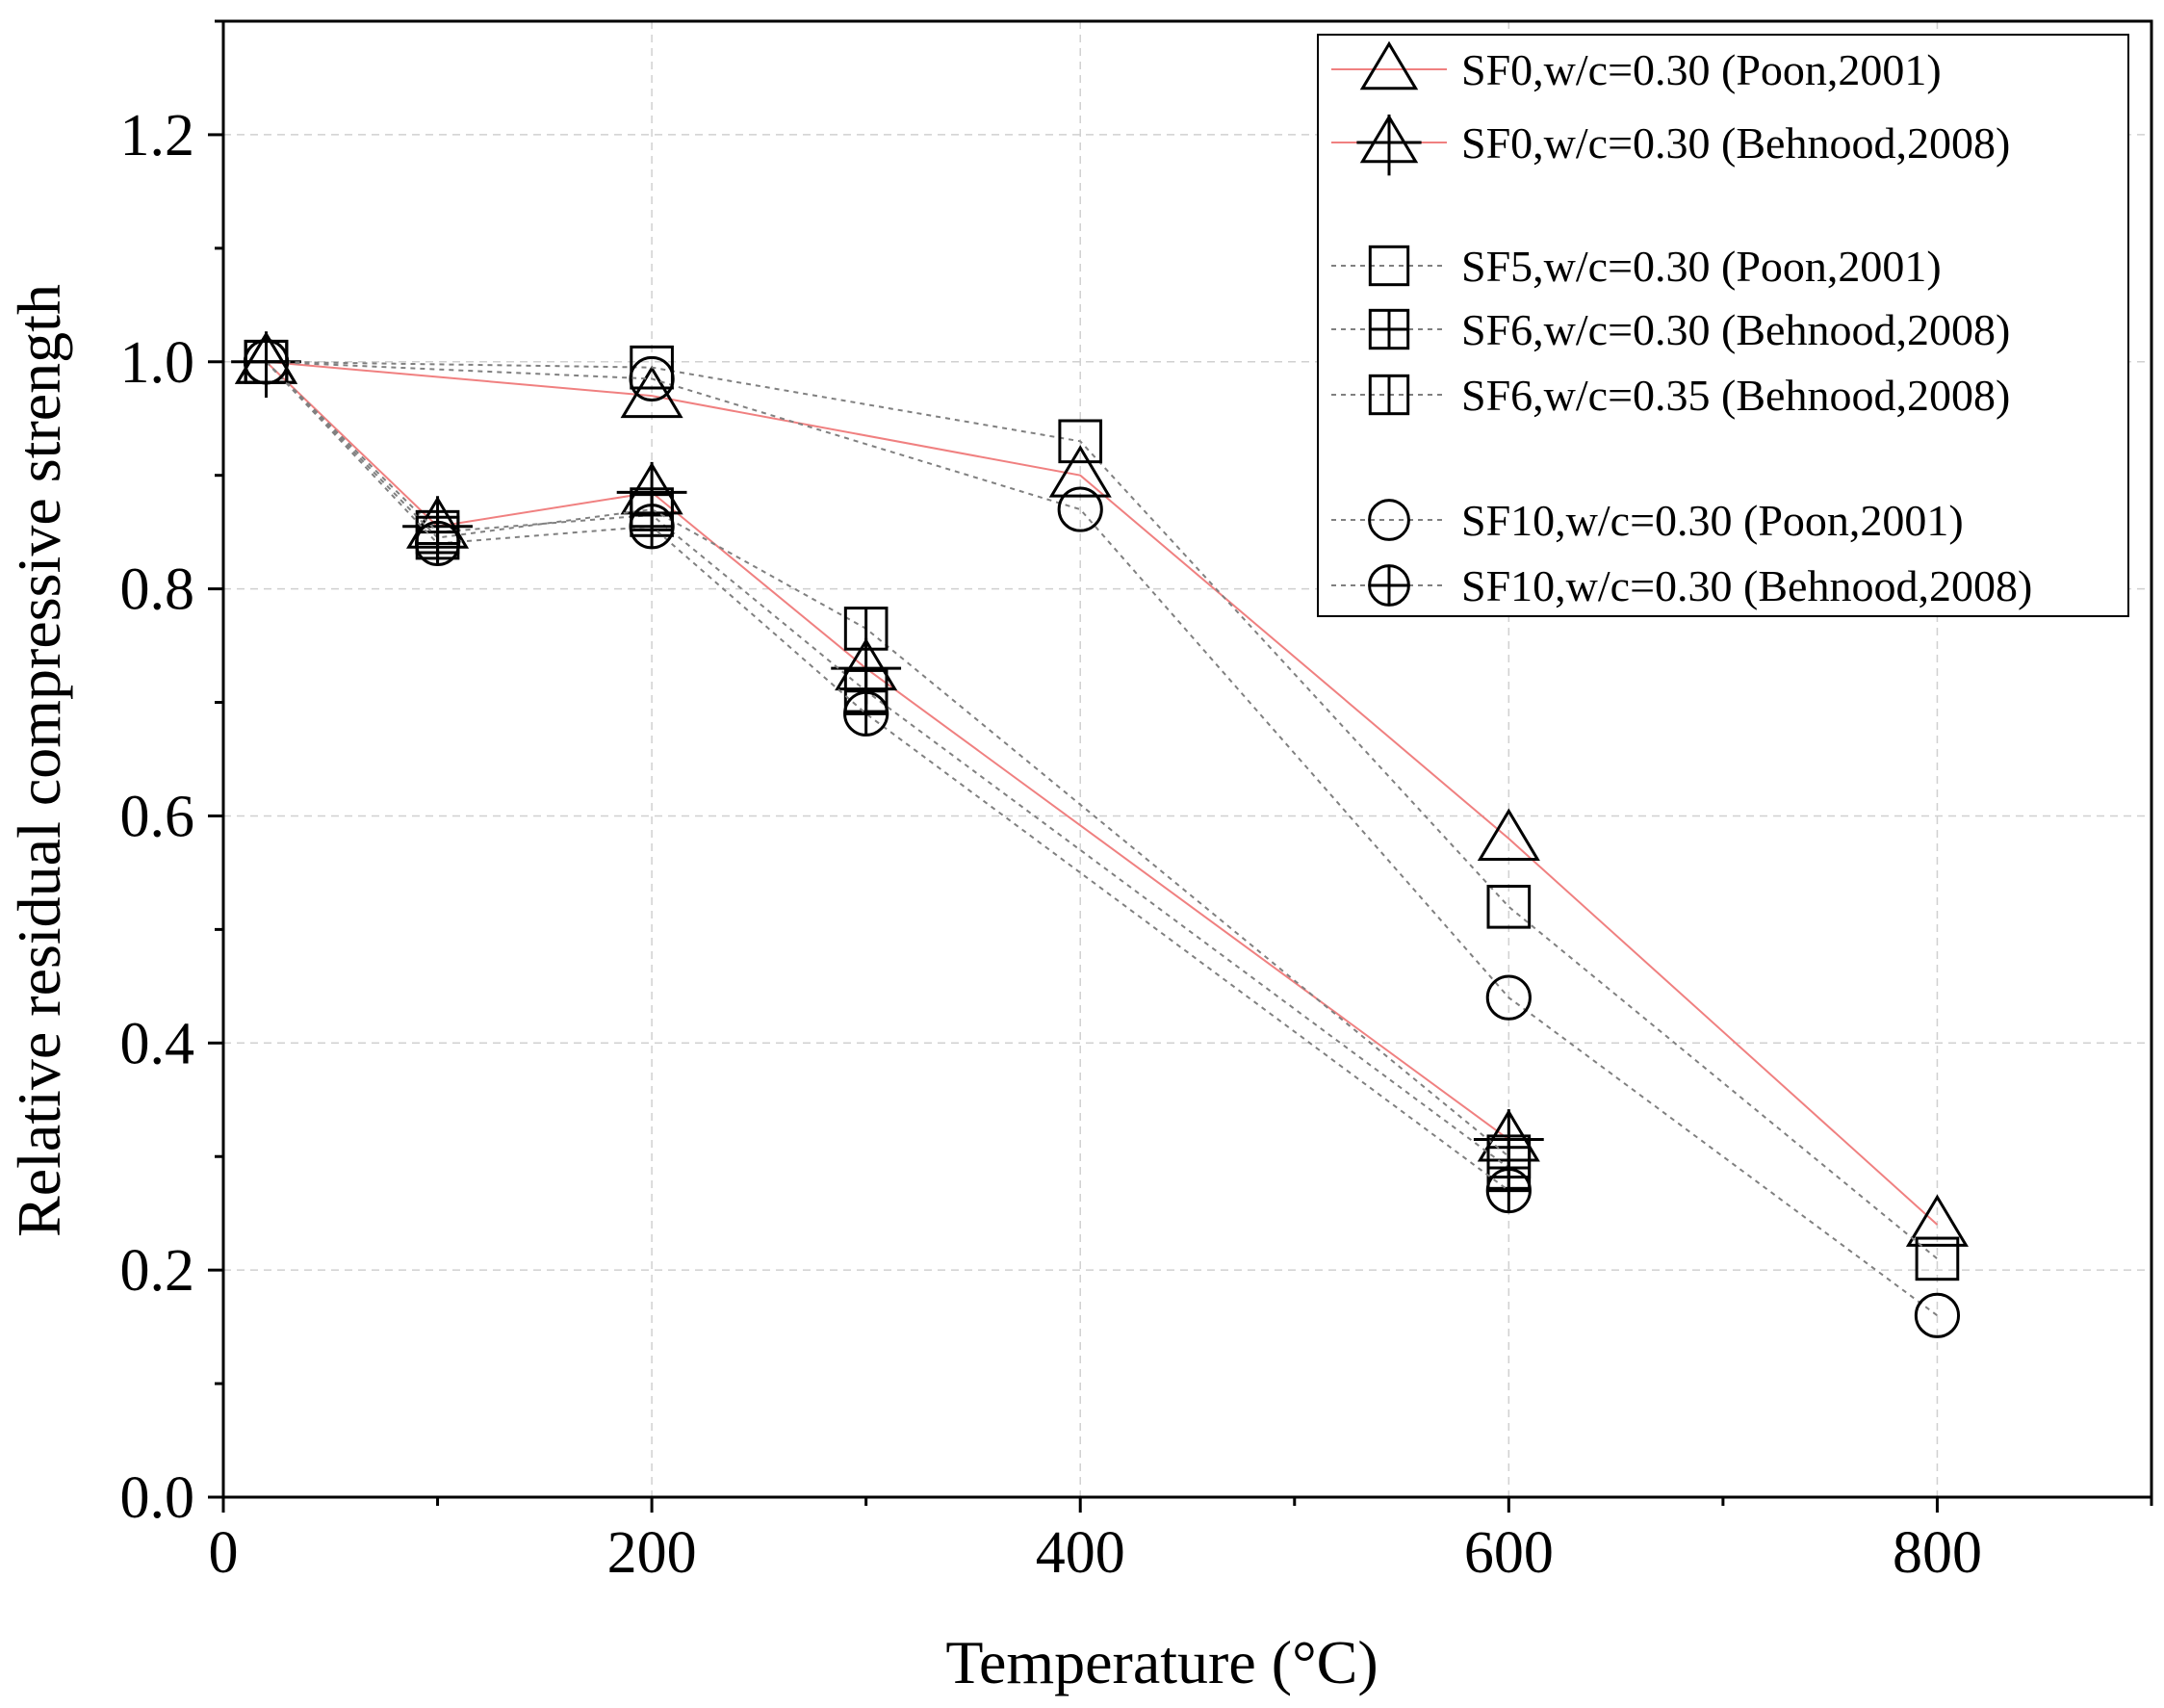 The height and width of the screenshot is (1708, 2164). I want to click on legend-label: SF6,w/c=0.35 (Behnood,2008), so click(1735, 395).